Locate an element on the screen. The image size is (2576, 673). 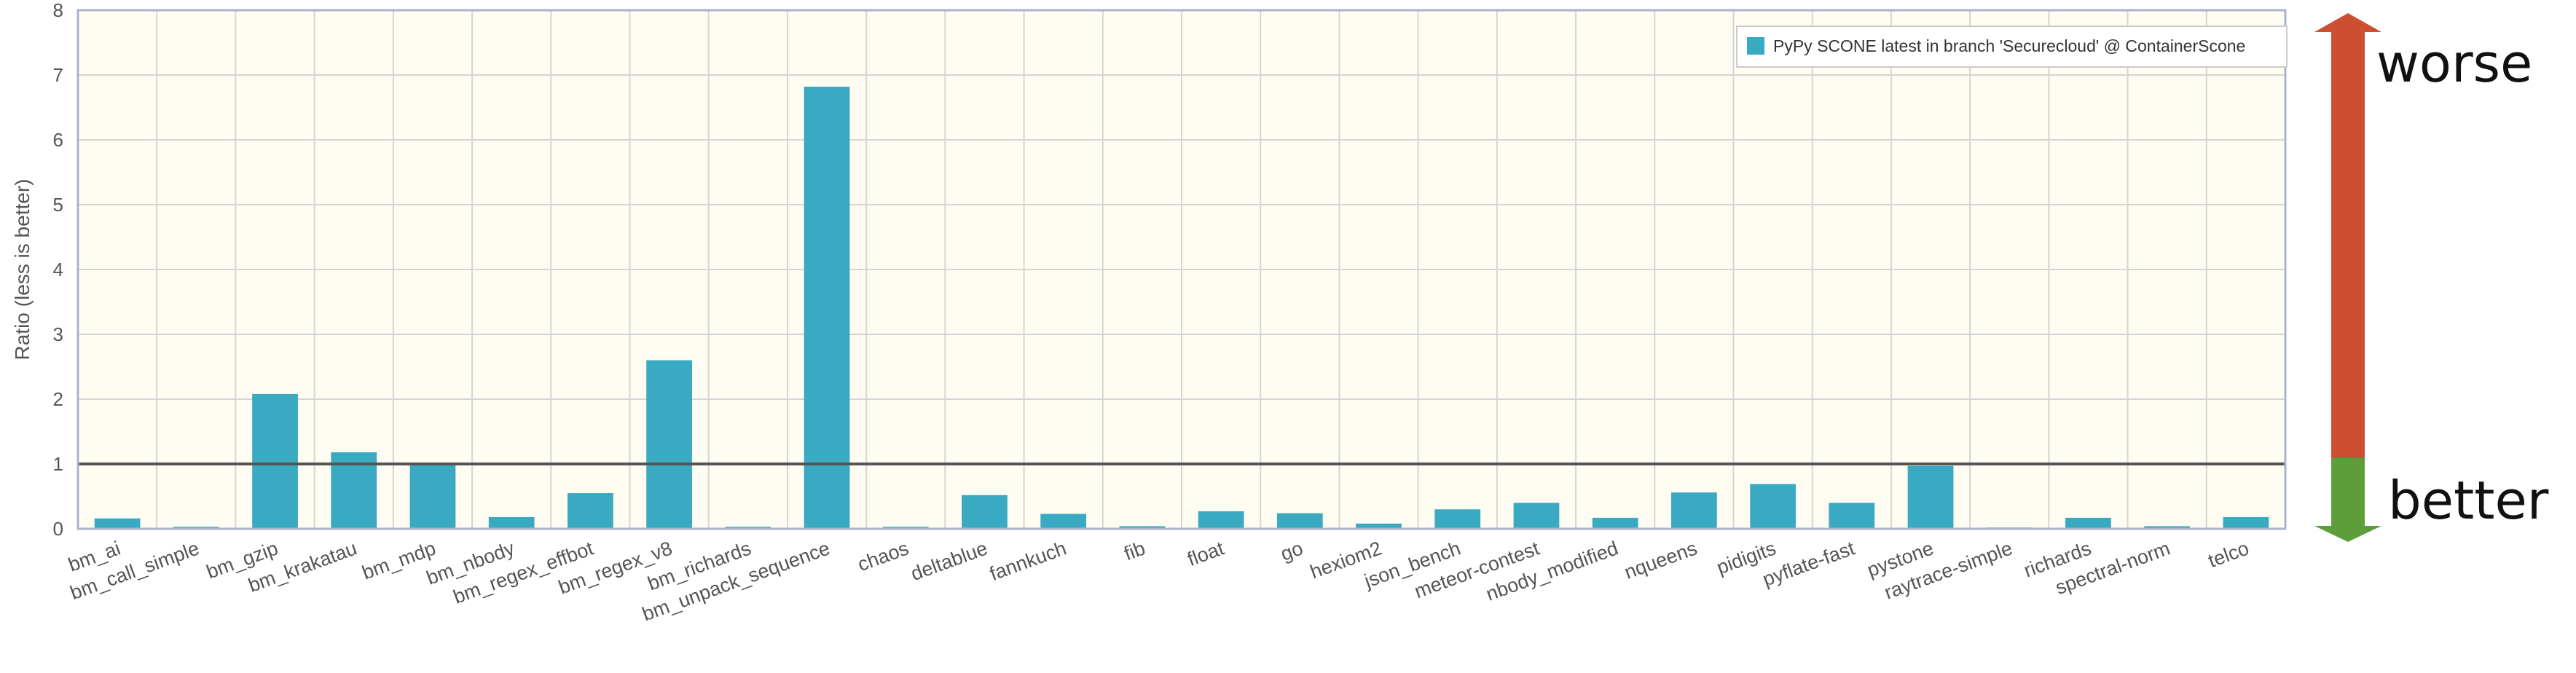
worse-better-indicator: worse better is located at coordinates (2431, 277).